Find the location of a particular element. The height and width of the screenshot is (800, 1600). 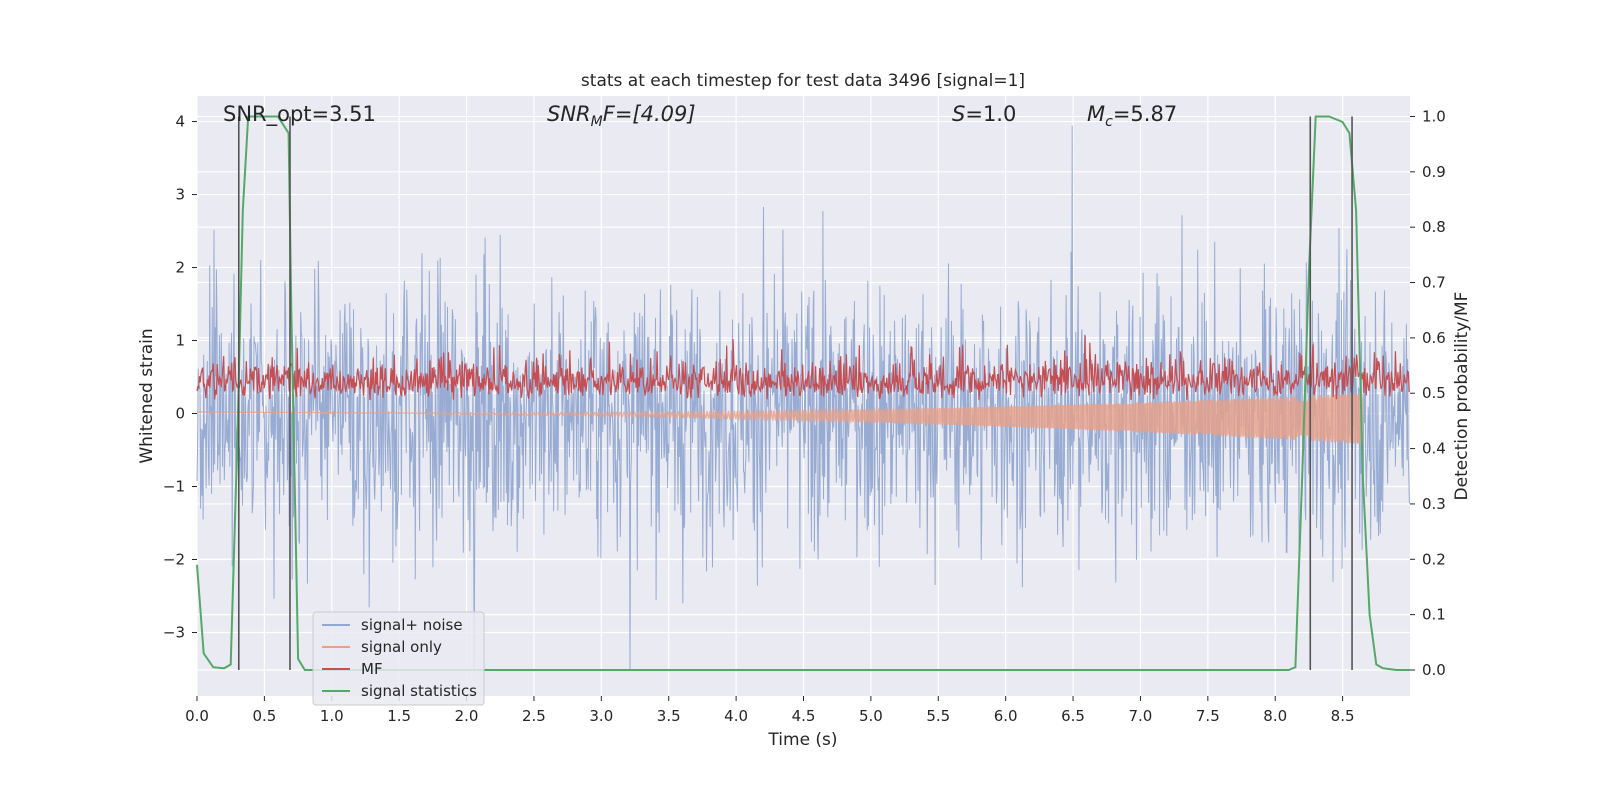

y-tick-label: 0 is located at coordinates (180, 414).